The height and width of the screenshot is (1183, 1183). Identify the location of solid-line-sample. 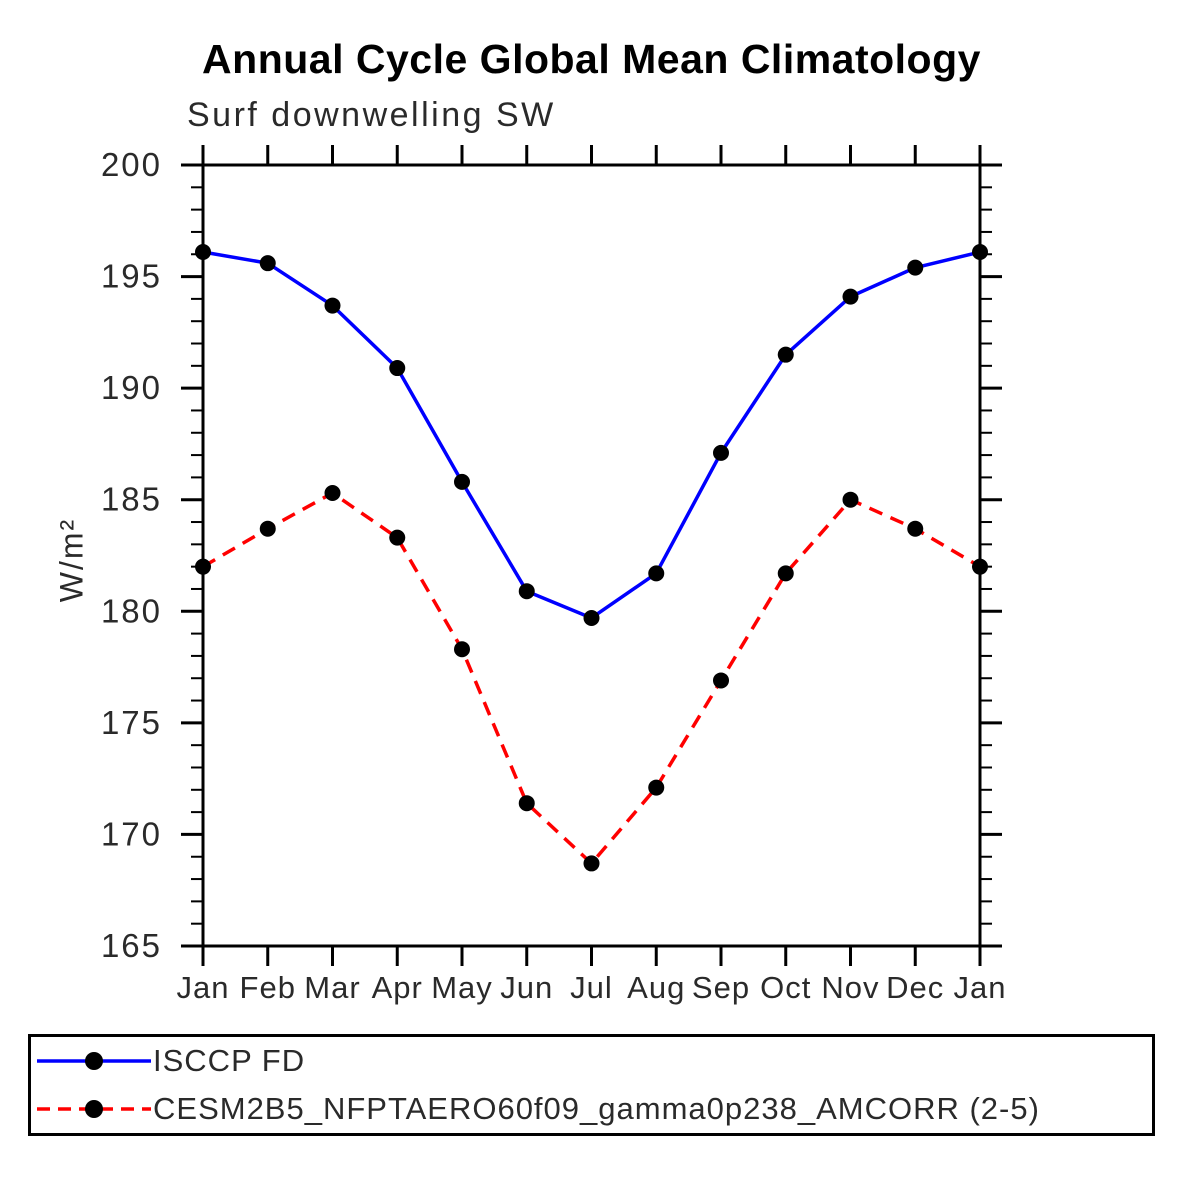
(94, 1061).